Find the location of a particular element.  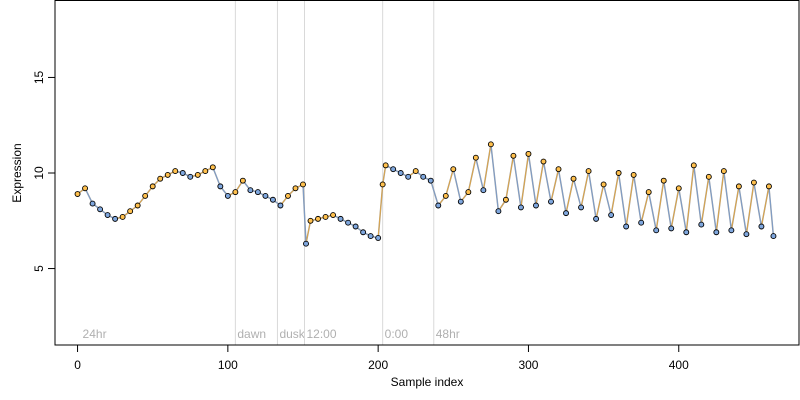

x-tick-label-4: 400 is located at coordinates (679, 365).